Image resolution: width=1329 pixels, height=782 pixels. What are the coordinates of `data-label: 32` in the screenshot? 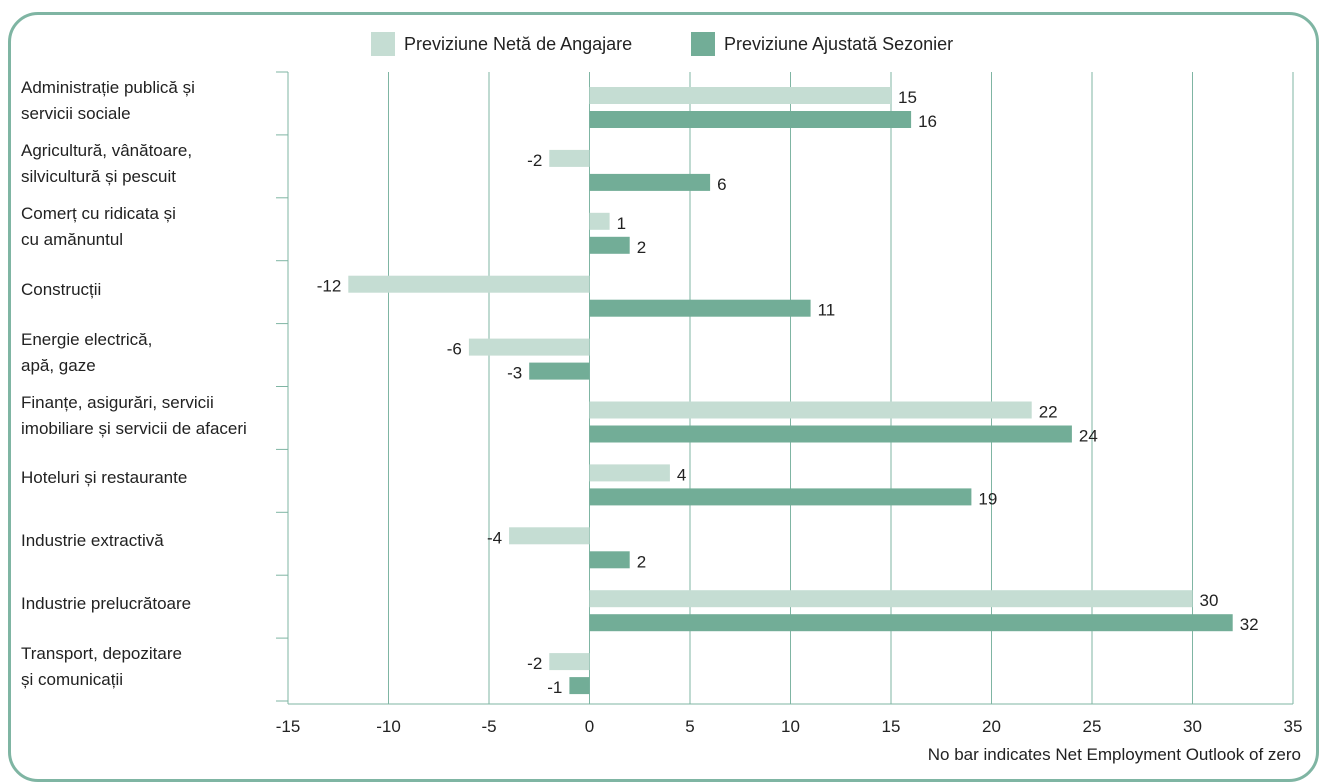 It's located at (1249, 624).